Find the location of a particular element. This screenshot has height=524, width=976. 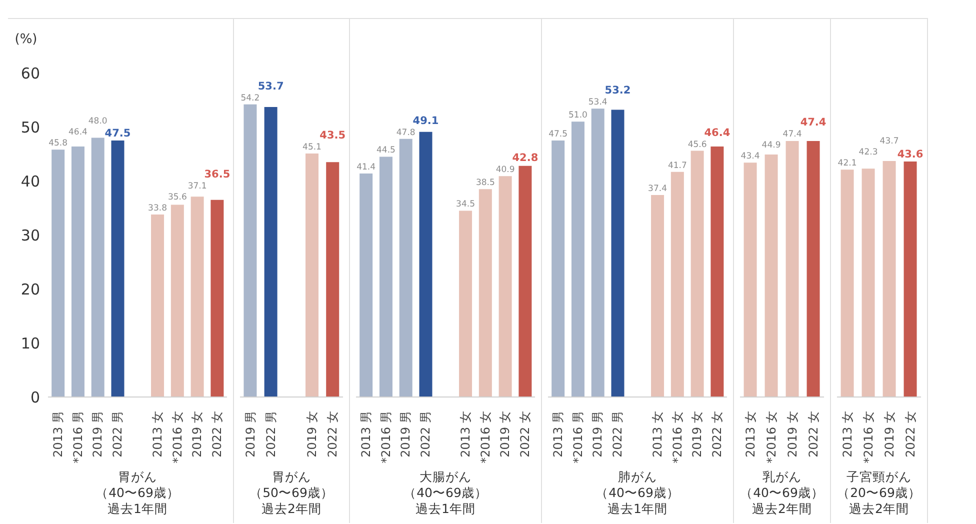

data-label: 53.4 is located at coordinates (598, 103).